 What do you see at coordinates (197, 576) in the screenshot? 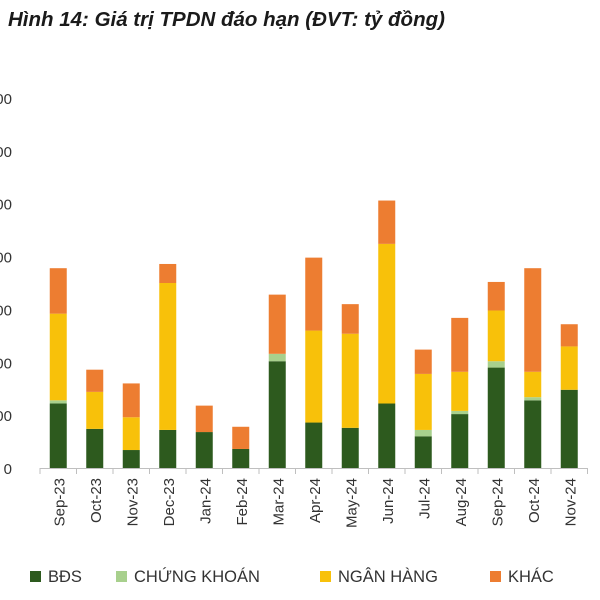
I see `legend-label: CHỨNG KHOÁN` at bounding box center [197, 576].